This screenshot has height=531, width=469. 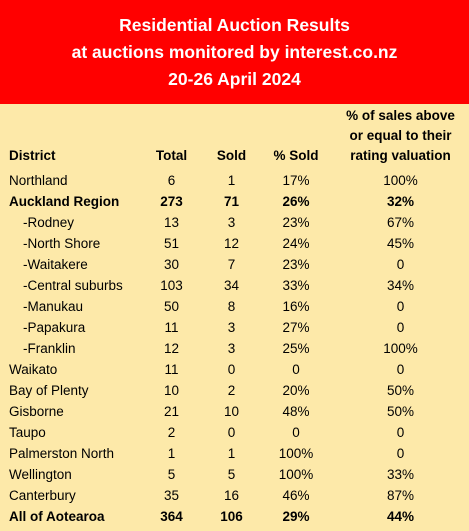 I want to click on rating-valuation-cell: 50%, so click(x=400, y=390).